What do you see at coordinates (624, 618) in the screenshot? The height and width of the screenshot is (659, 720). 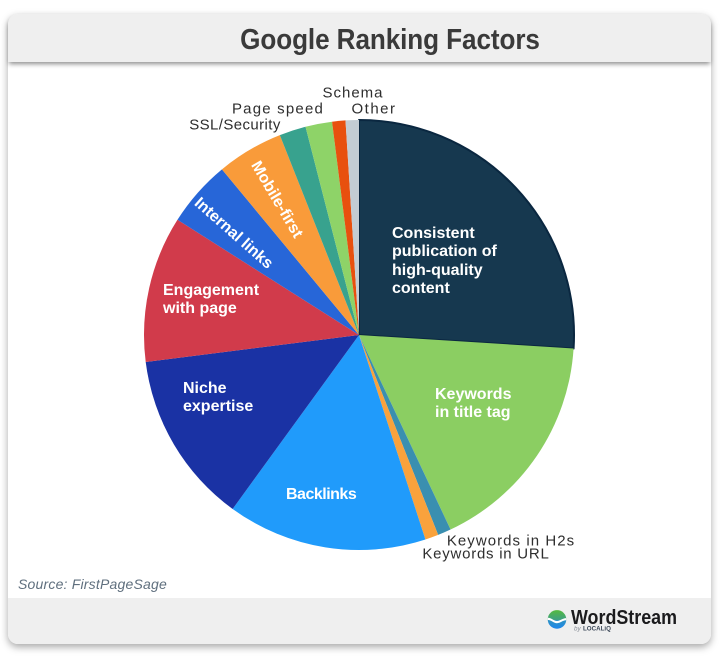 I see `svg-text: WordStream` at bounding box center [624, 618].